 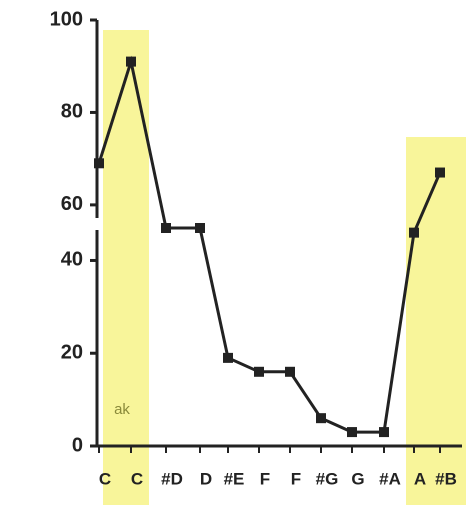 I want to click on y-tick-label: 60, so click(x=72, y=204).